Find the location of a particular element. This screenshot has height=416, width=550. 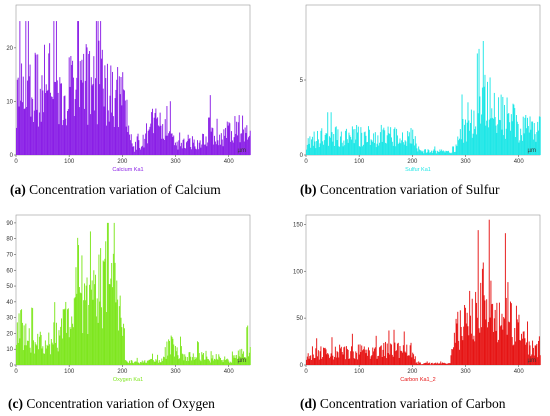

y-tick-label: 70 is located at coordinates (9, 255).